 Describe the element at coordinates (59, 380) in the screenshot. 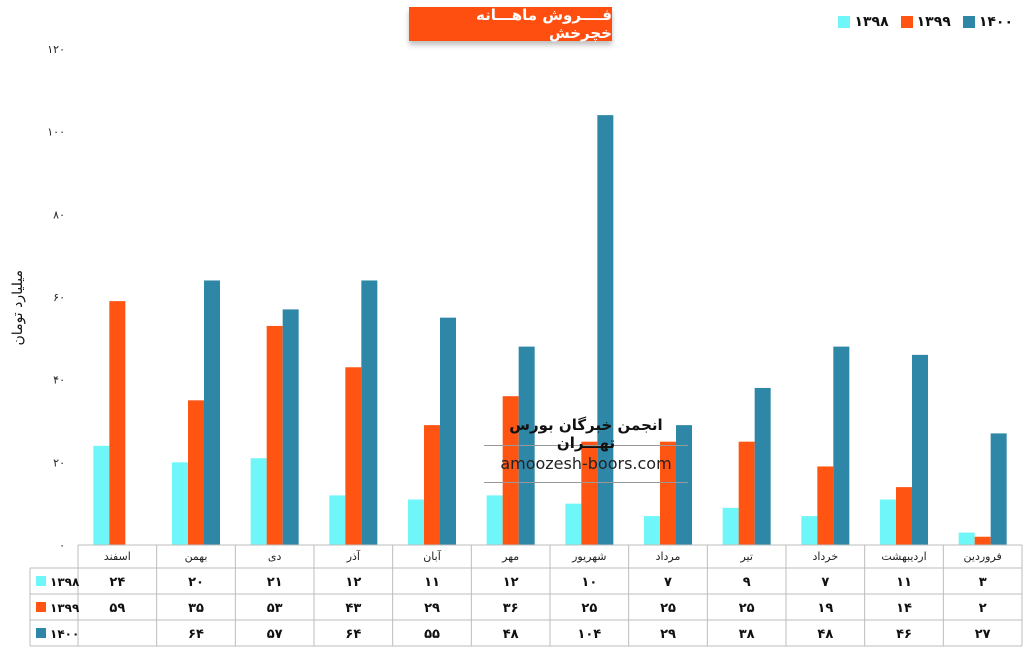

I see `y-tick-label: ۴۰` at that location.